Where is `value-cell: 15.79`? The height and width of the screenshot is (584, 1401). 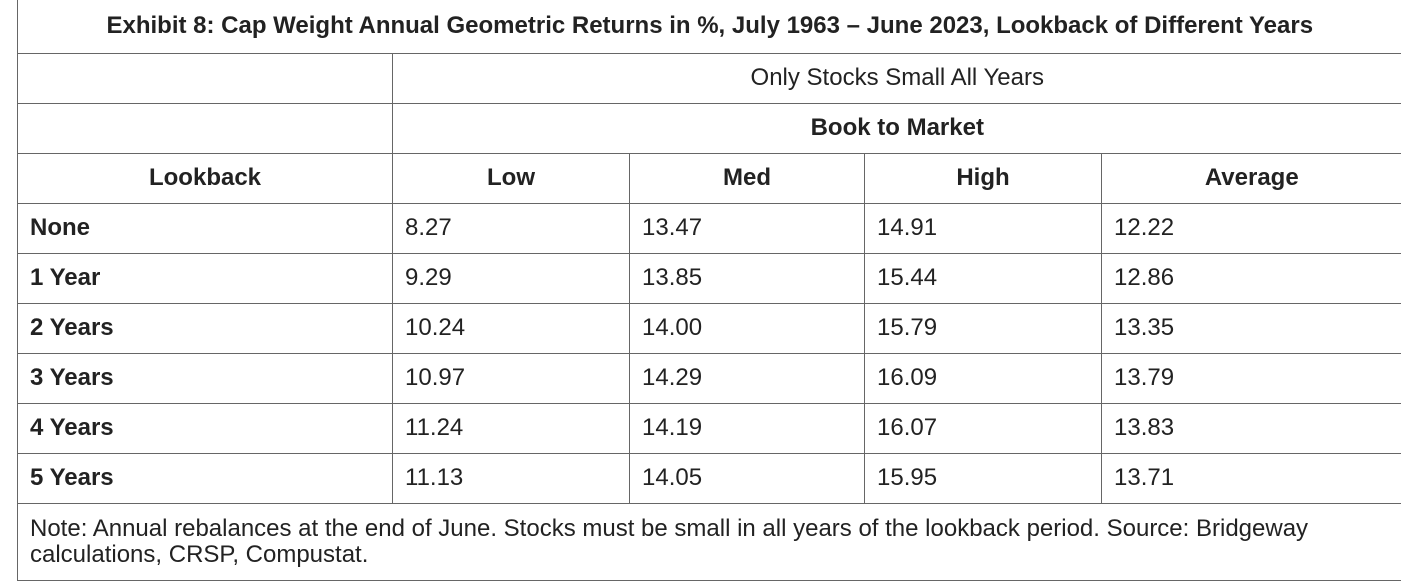 value-cell: 15.79 is located at coordinates (983, 328).